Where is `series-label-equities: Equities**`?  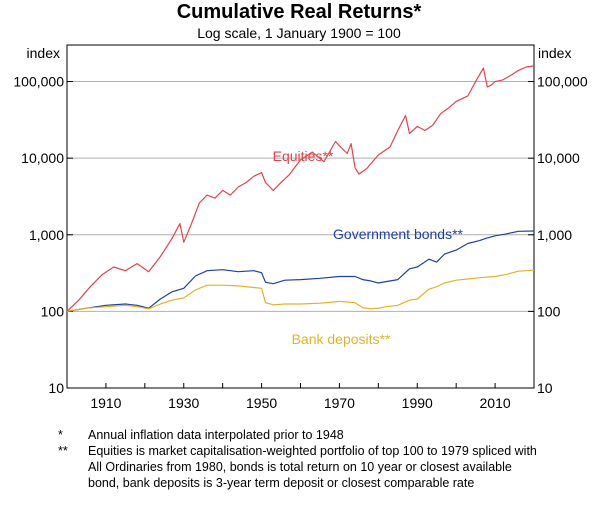 series-label-equities: Equities** is located at coordinates (303, 156).